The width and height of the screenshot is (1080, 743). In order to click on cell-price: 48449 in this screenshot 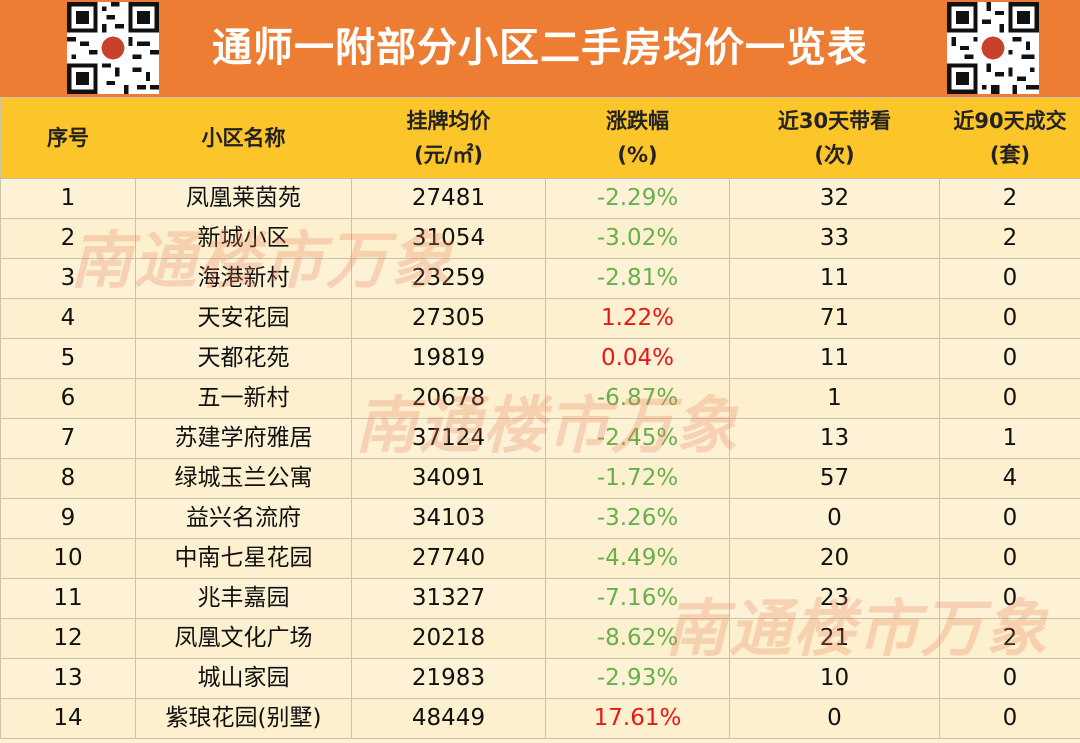, I will do `click(448, 718)`.